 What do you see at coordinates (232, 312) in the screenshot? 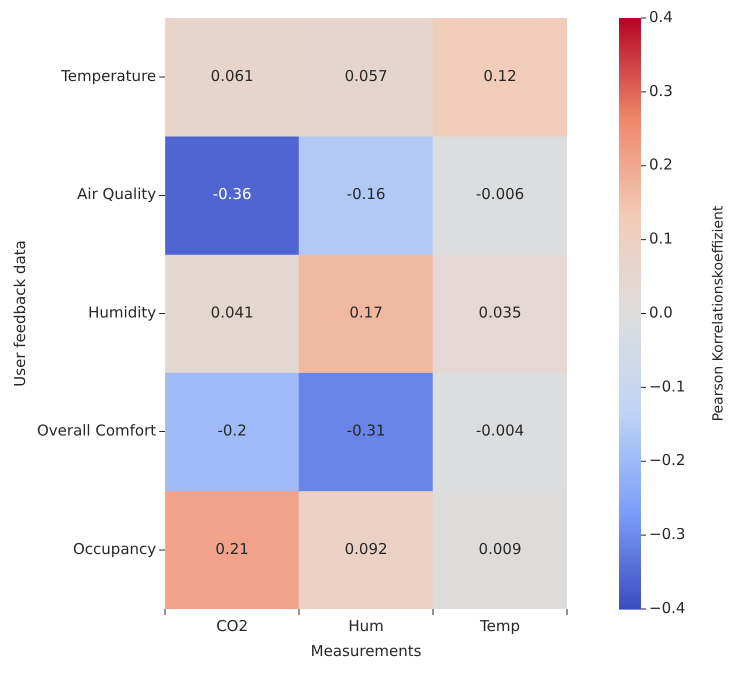
I see `data-label: 0.041` at bounding box center [232, 312].